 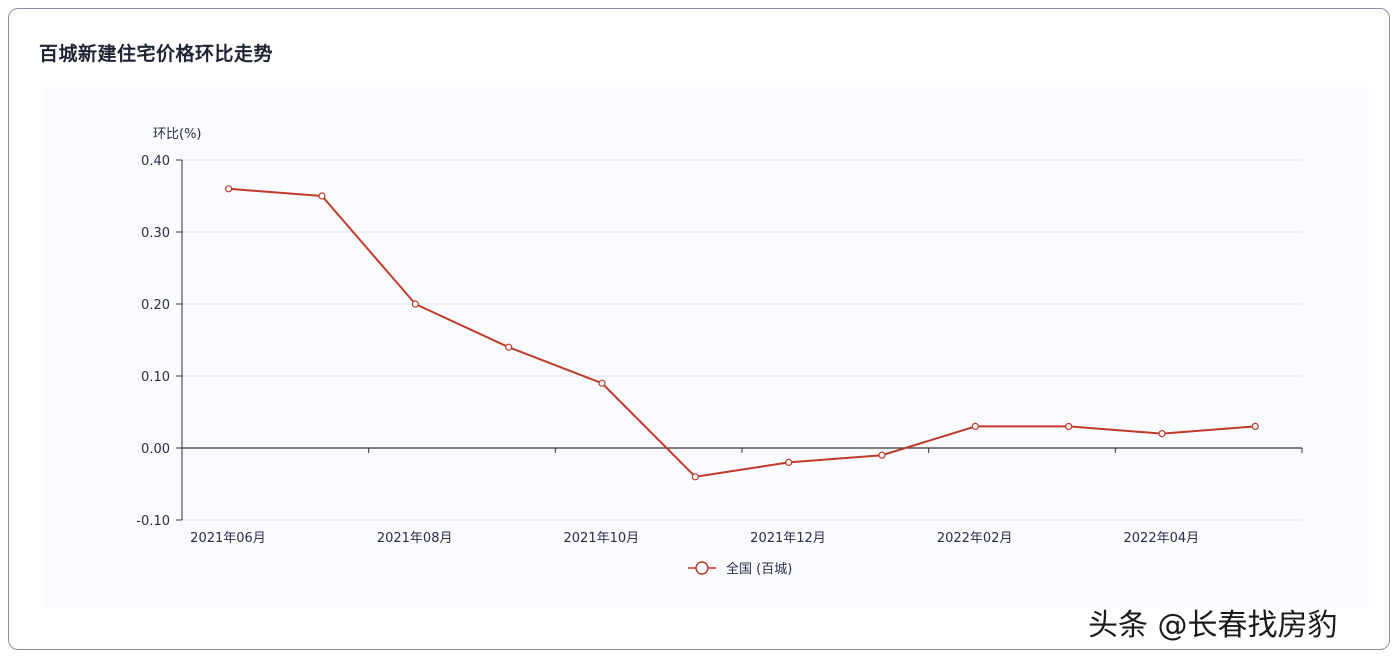 I want to click on legend: 全国 (百城), so click(x=740, y=569).